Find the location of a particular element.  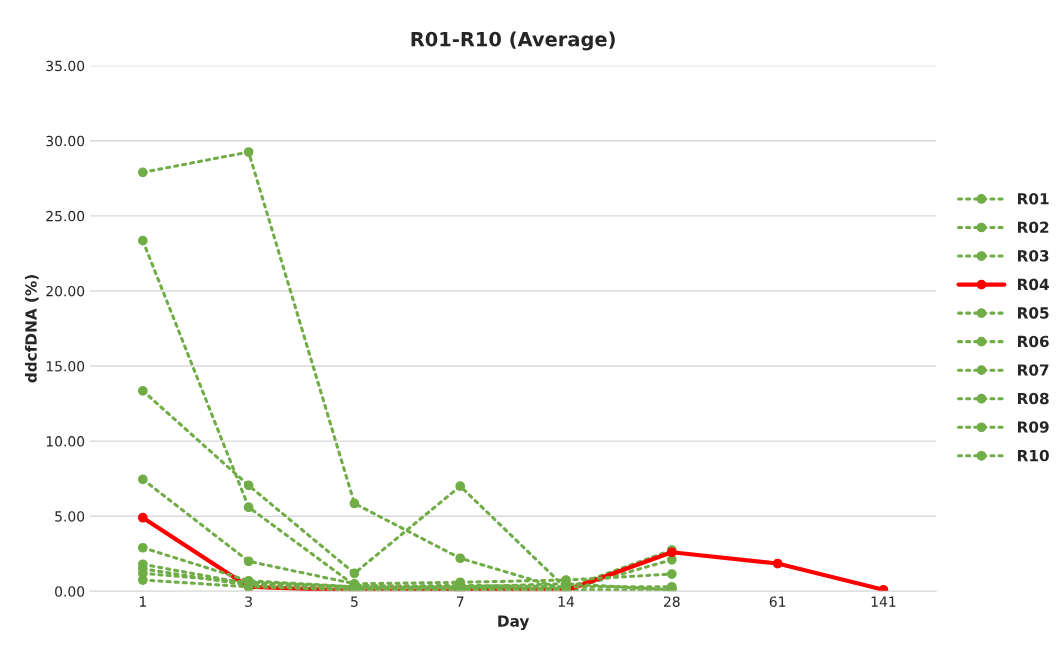

legend-label: R01 is located at coordinates (1033, 198).